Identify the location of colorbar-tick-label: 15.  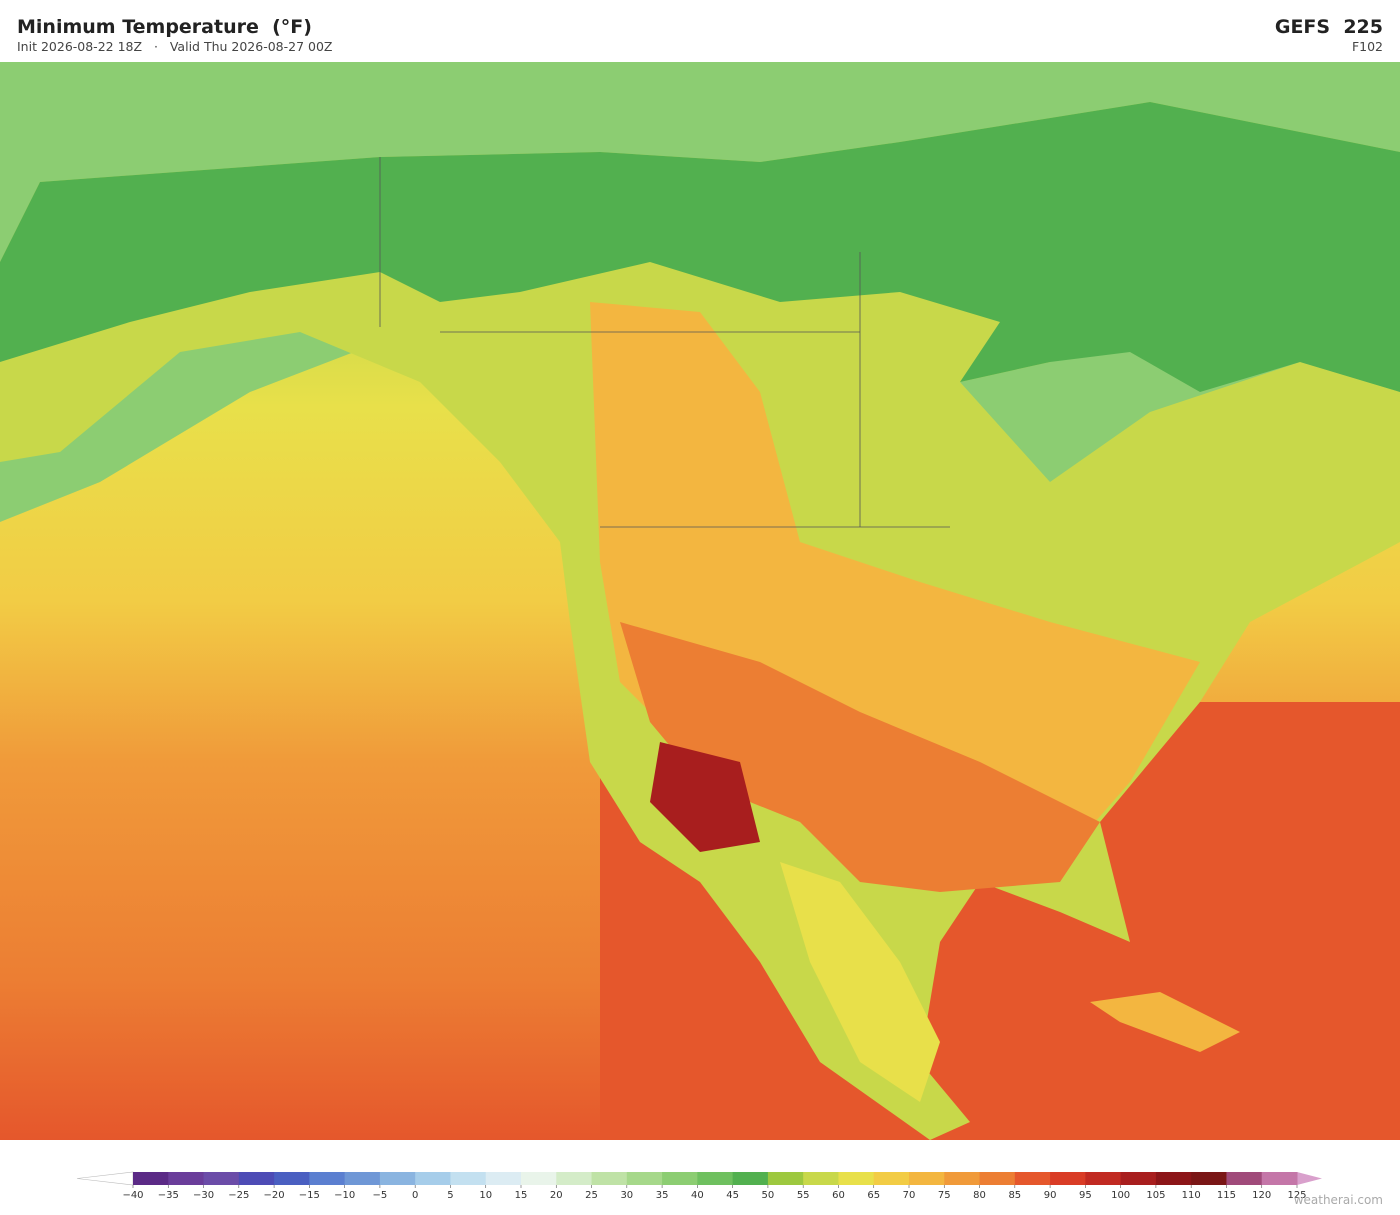
(521, 1195).